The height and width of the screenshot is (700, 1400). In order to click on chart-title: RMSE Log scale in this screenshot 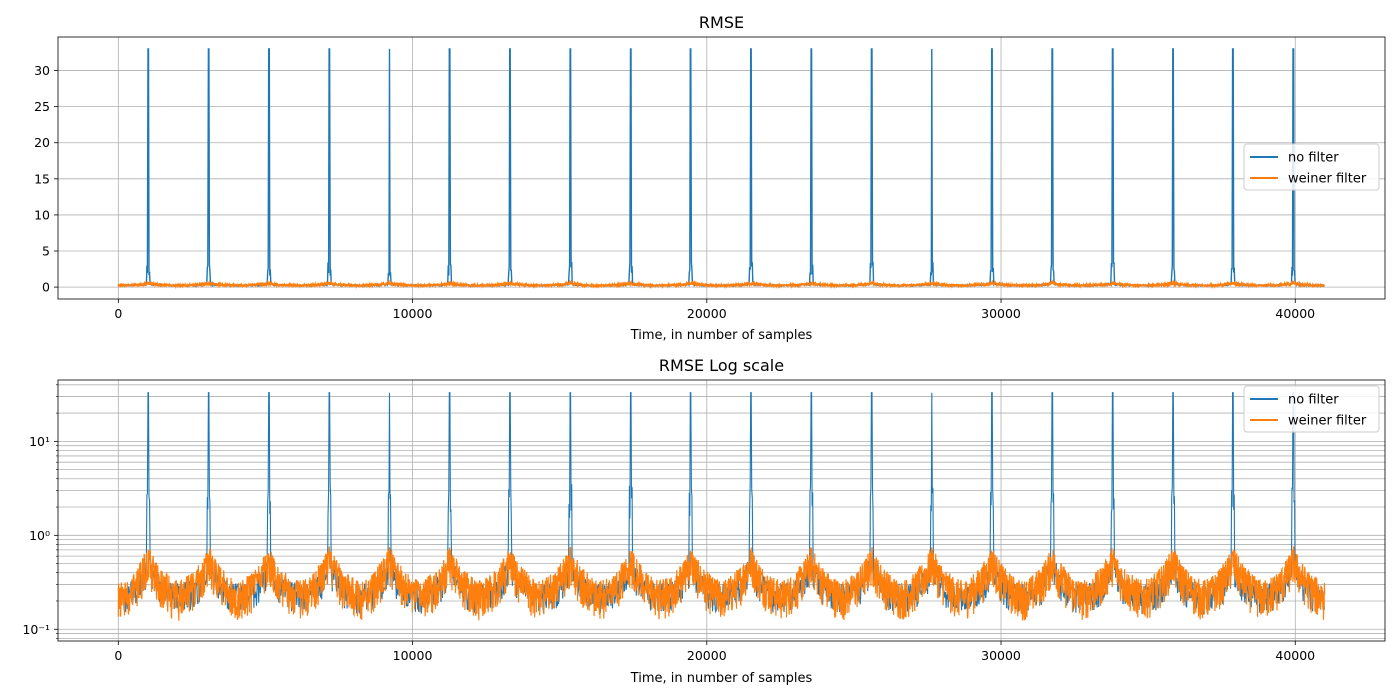, I will do `click(721, 365)`.